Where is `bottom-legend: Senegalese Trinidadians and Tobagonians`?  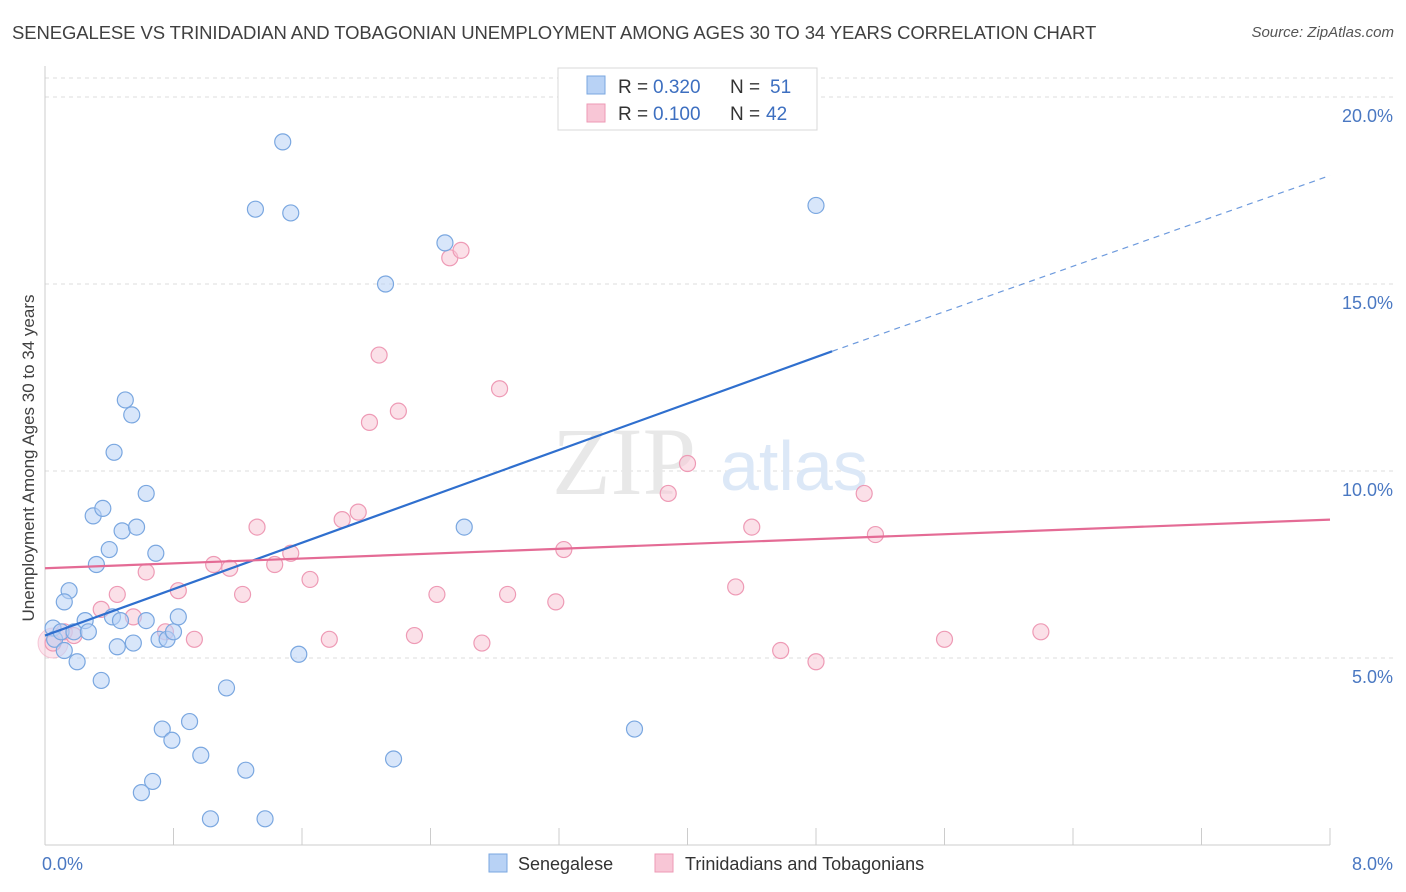
bottom-legend: Senegalese Trinidadians and Tobagonians is located at coordinates (706, 863).